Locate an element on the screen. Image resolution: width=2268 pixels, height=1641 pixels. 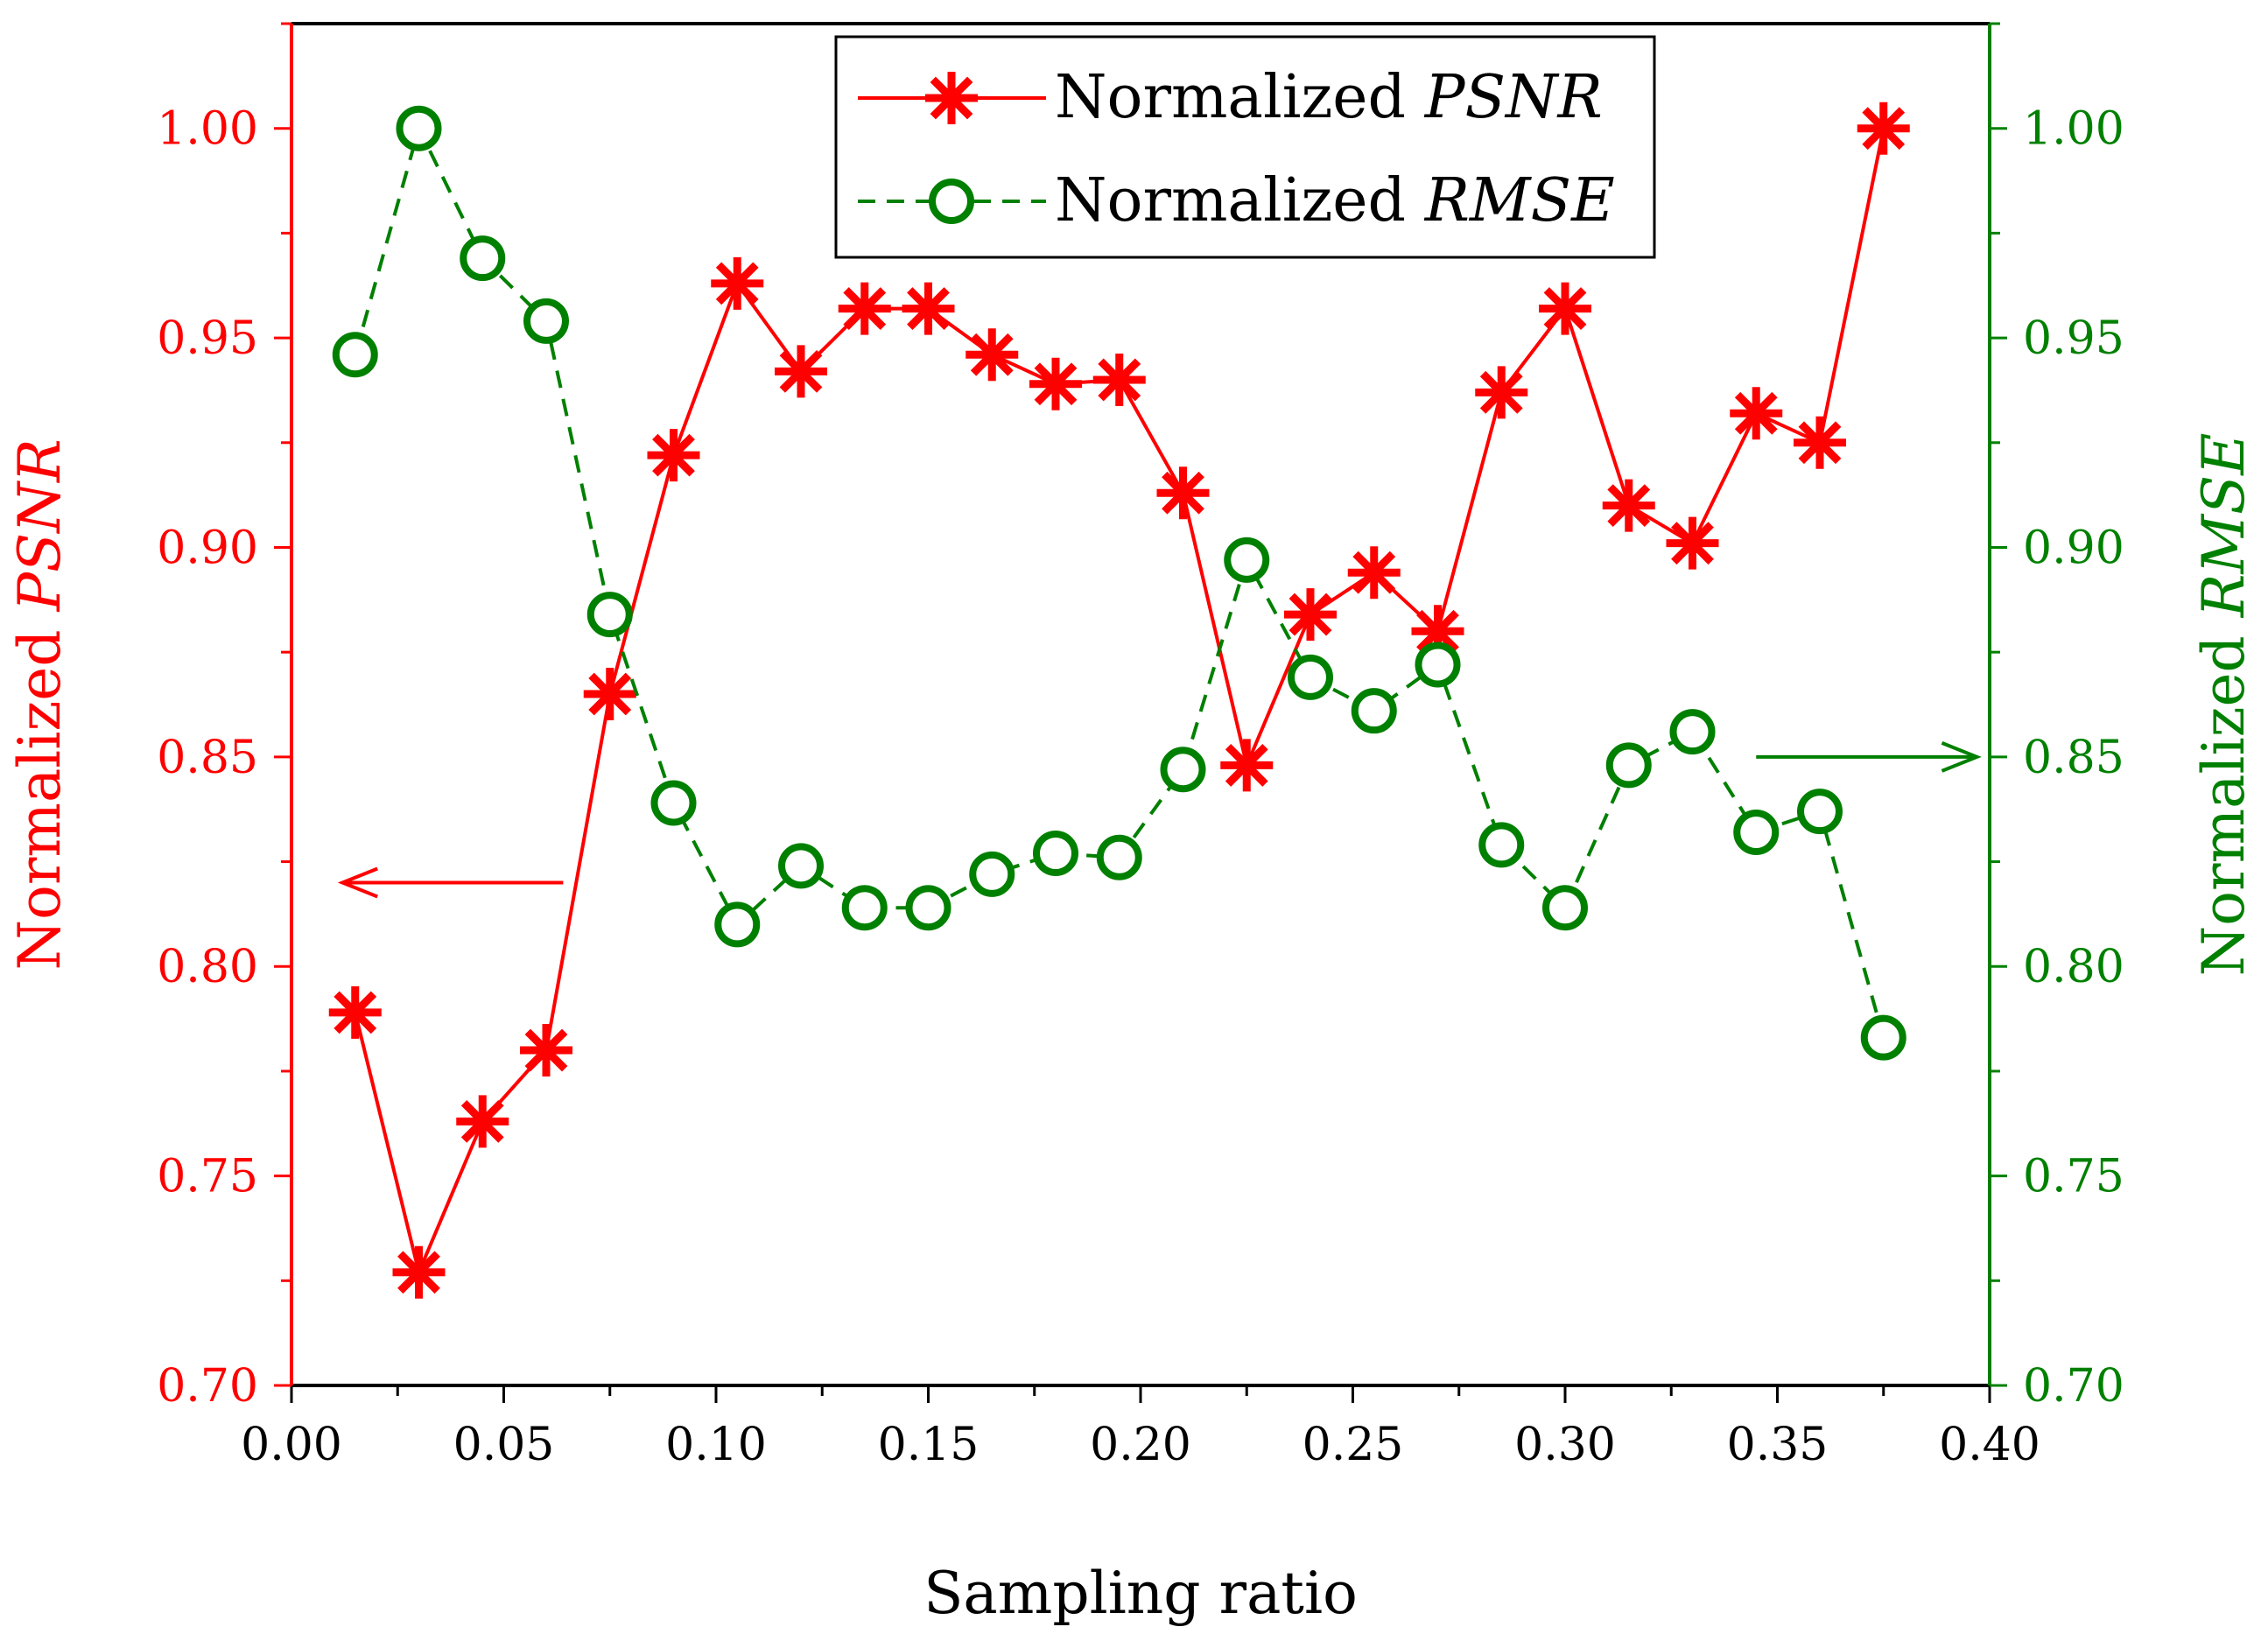
y-left-tick-label: 0.95 is located at coordinates (207, 338).